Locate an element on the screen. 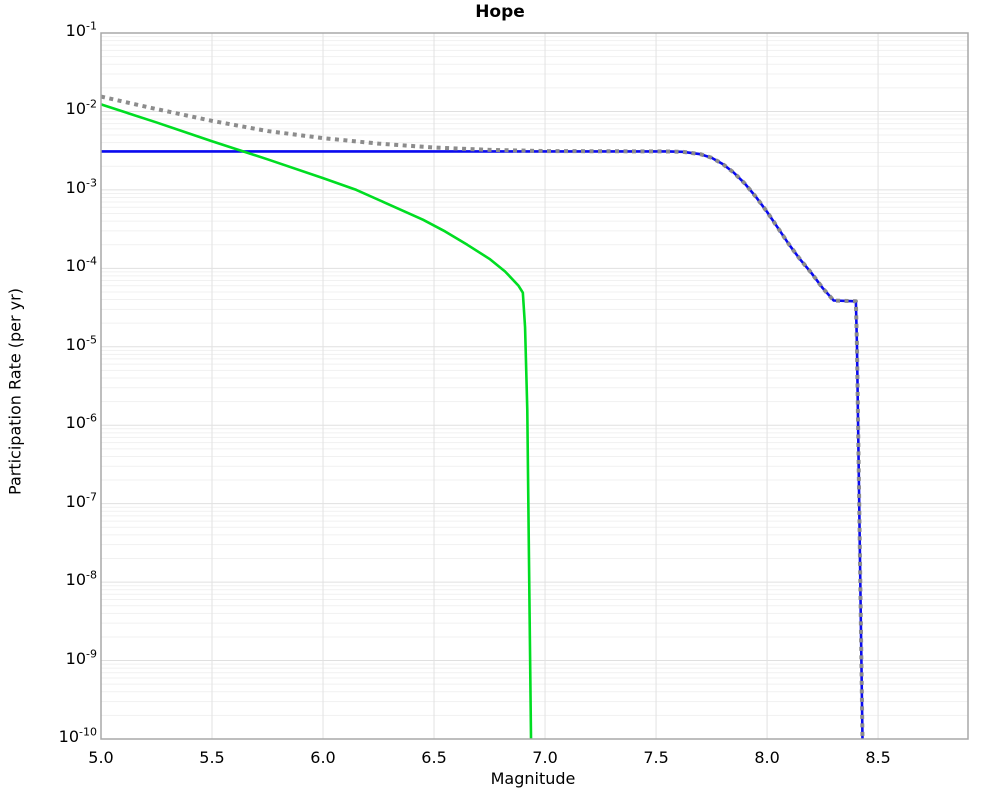  x-tick-label: 8.0 is located at coordinates (767, 757).